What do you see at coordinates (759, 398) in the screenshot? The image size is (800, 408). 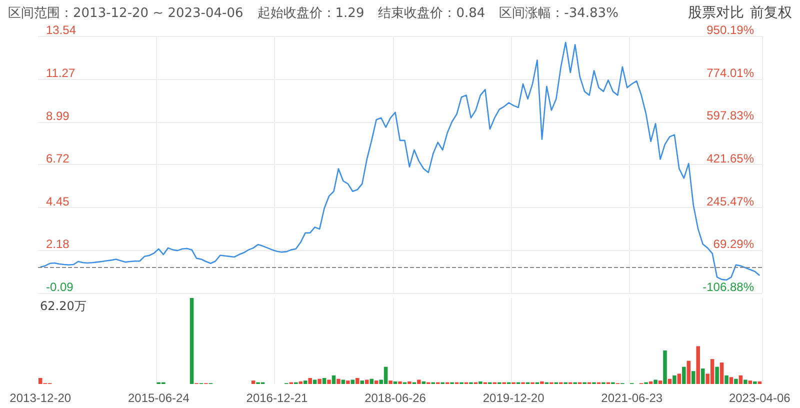 I see `x-tick-label: 2023-04-06` at bounding box center [759, 398].